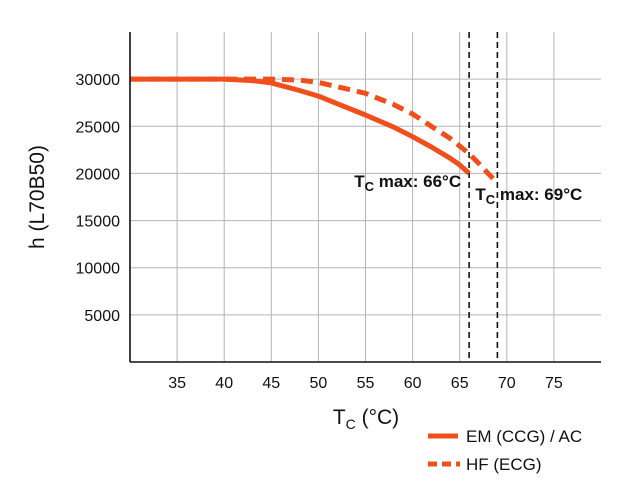  I want to click on y-tick-label: 10000, so click(98, 269).